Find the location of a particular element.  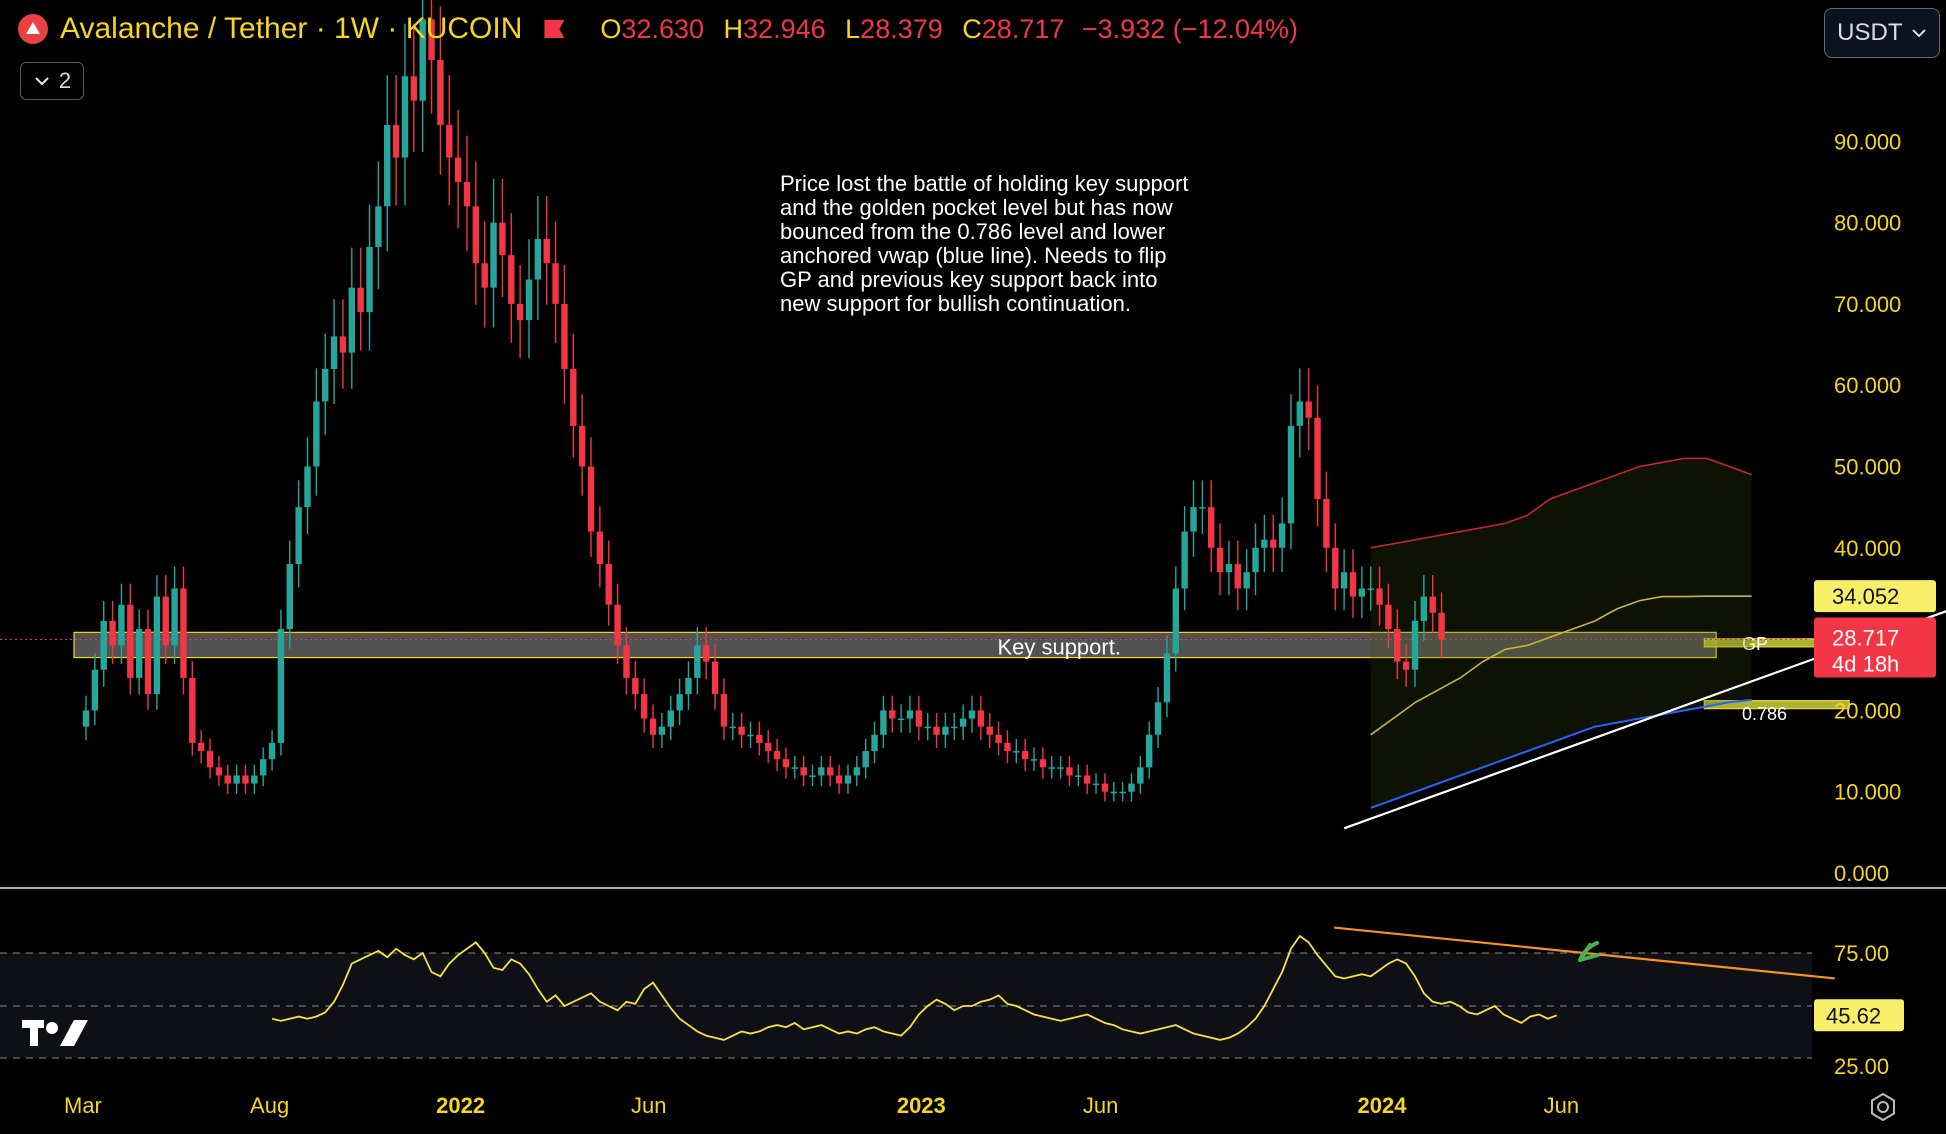

fib-0786-zone is located at coordinates (1776, 705).